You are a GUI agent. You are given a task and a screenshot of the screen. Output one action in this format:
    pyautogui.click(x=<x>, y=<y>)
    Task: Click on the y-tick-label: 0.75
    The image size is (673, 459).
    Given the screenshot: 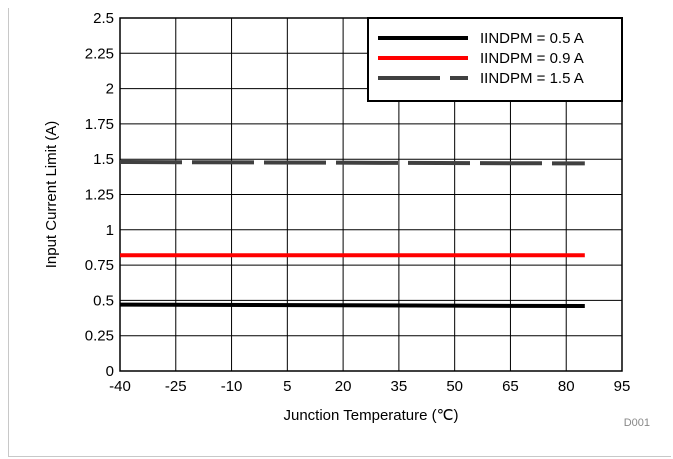 What is the action you would take?
    pyautogui.click(x=99, y=265)
    